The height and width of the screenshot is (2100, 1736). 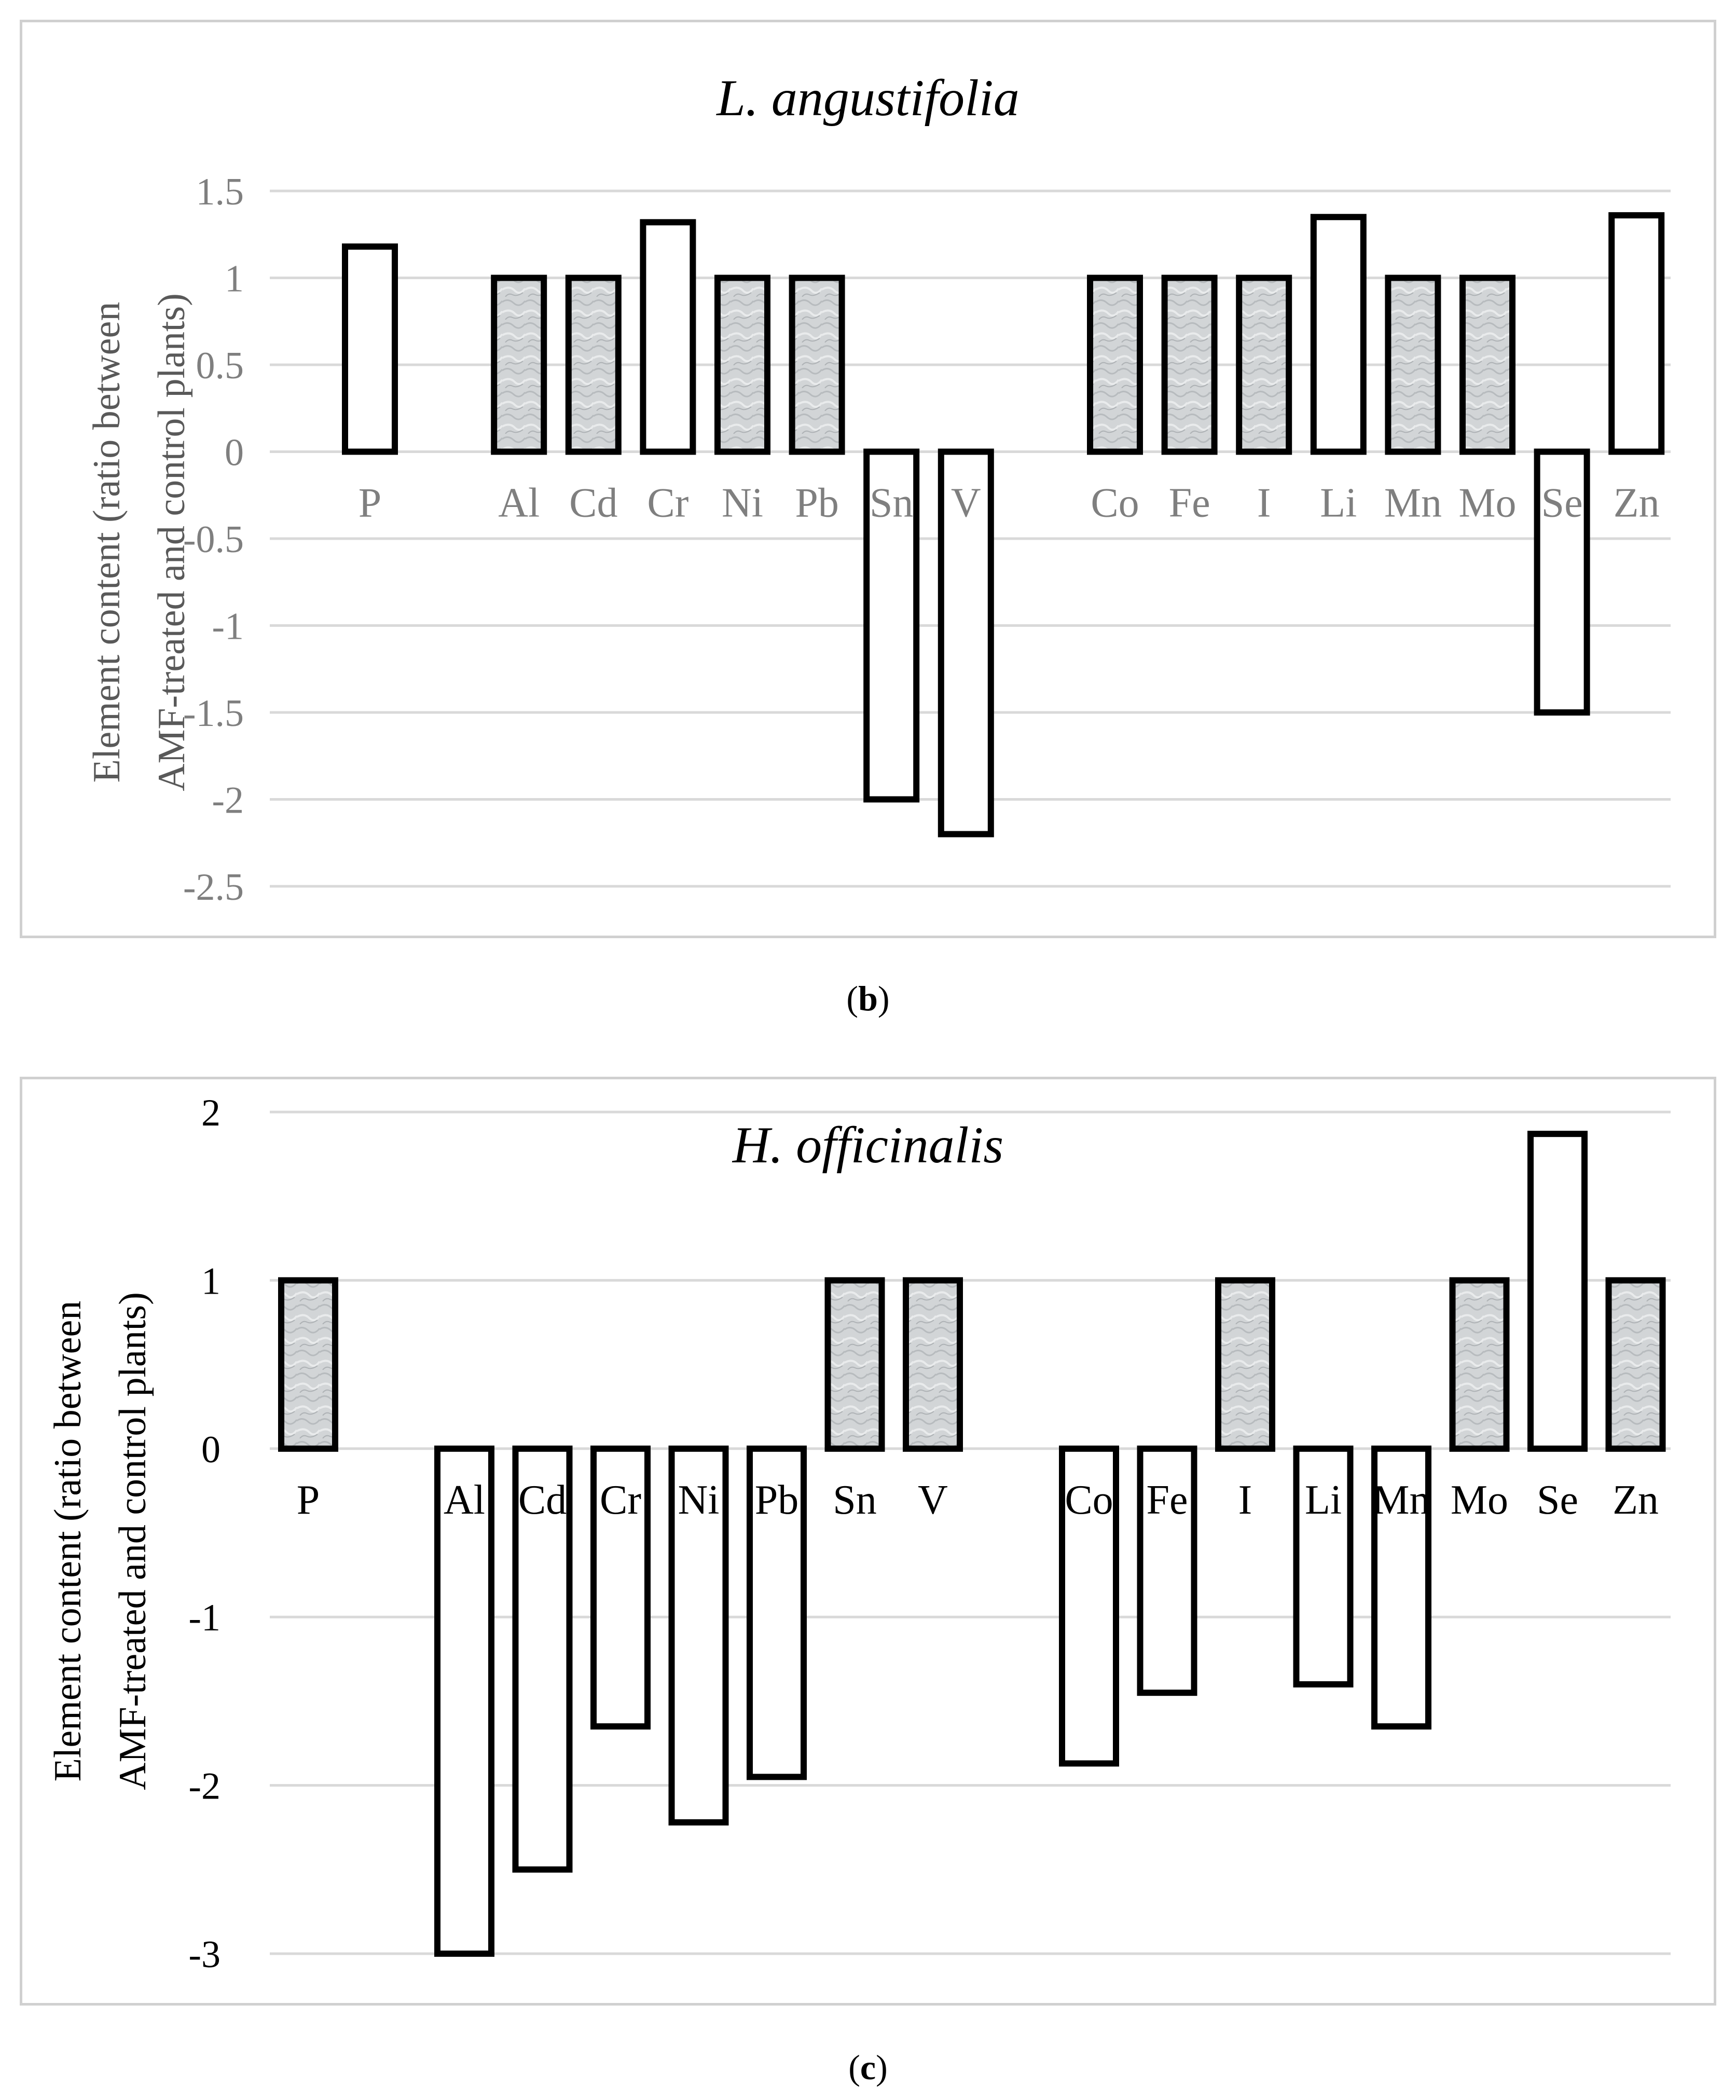 I want to click on y-tick-label: -0.5, so click(x=213, y=539).